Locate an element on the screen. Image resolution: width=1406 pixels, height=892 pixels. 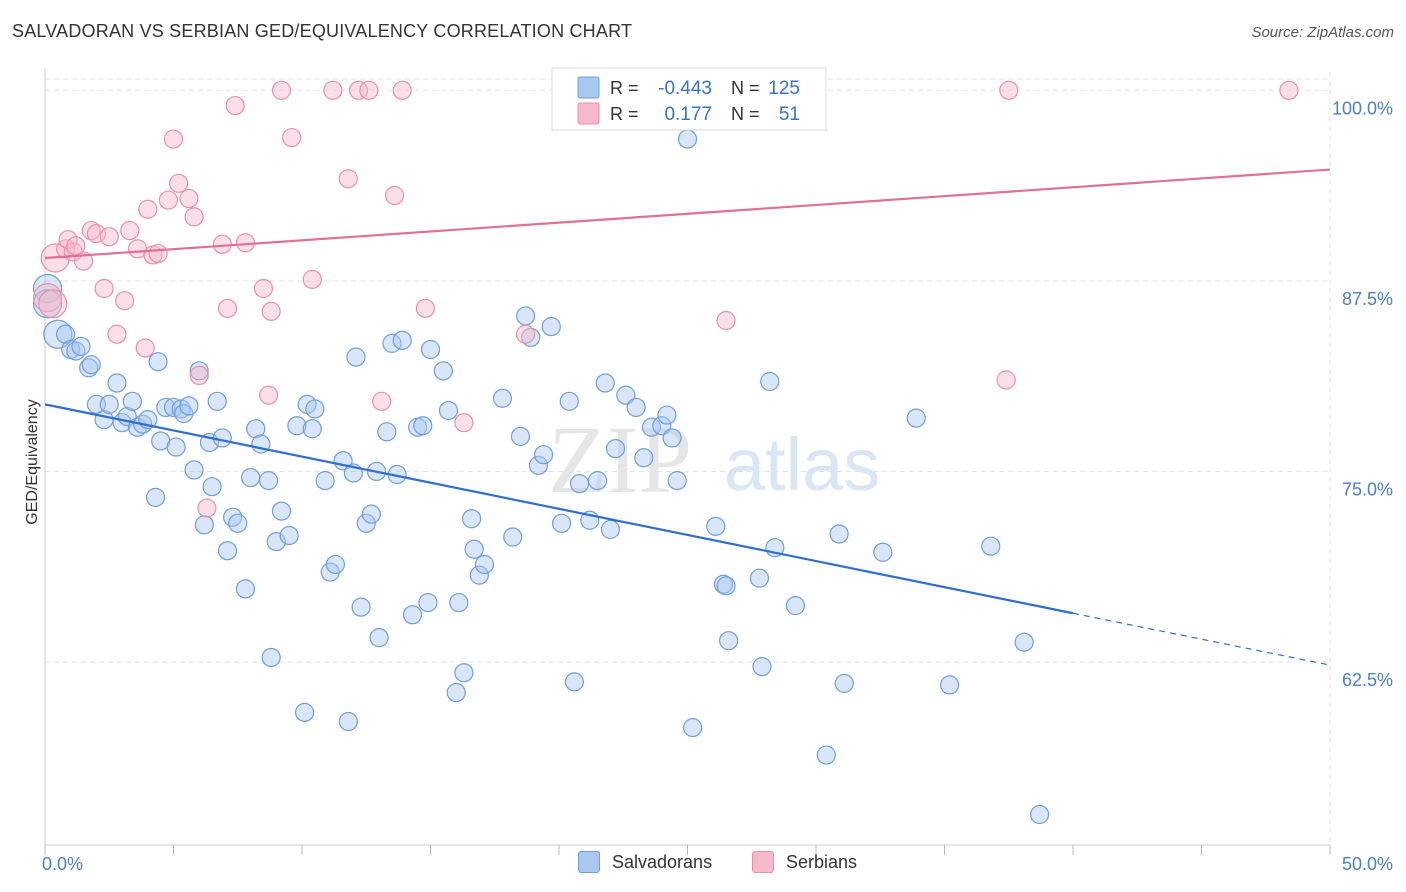
series-legend: Salvadorans Serbians is located at coordinates (703, 864).